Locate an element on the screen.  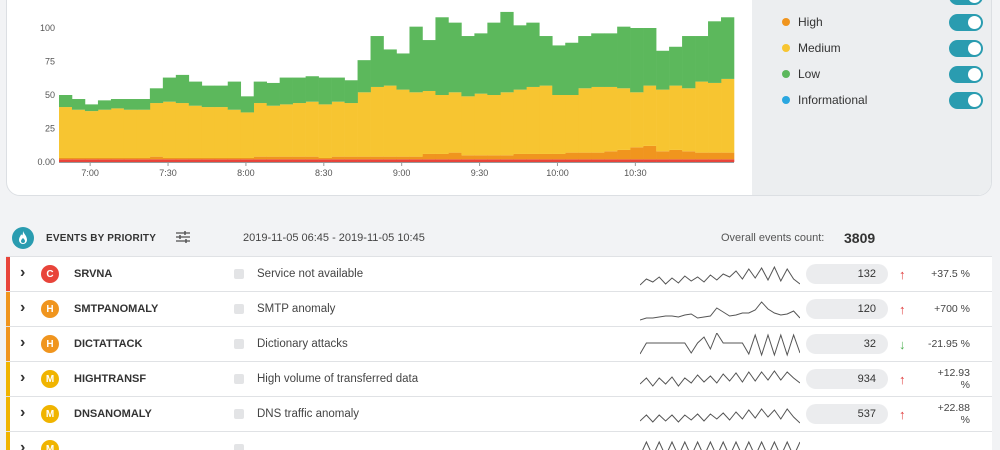
event-row: › C SRVNA Service not available 132 ↑ +37.5 % is located at coordinates (499, 273).